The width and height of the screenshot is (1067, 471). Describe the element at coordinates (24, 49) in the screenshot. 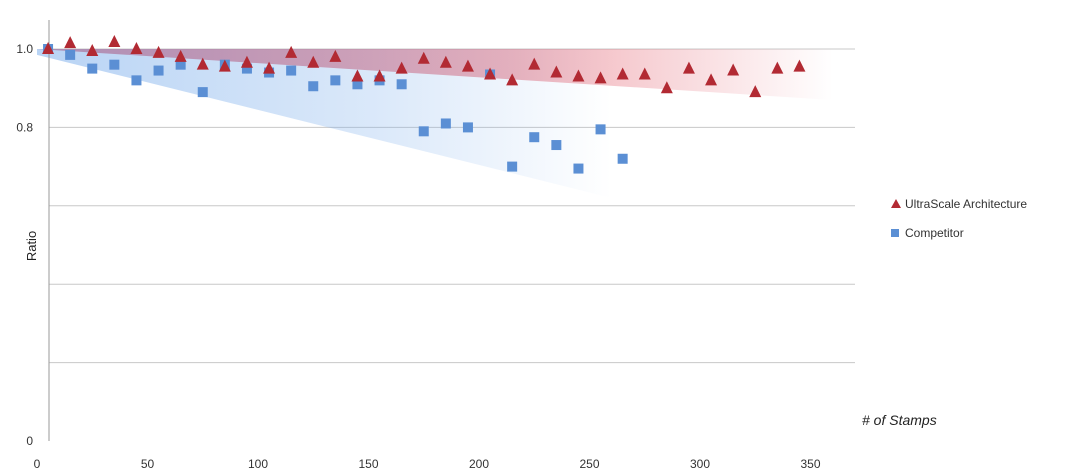

I see `y-tick-label: 1.0` at that location.